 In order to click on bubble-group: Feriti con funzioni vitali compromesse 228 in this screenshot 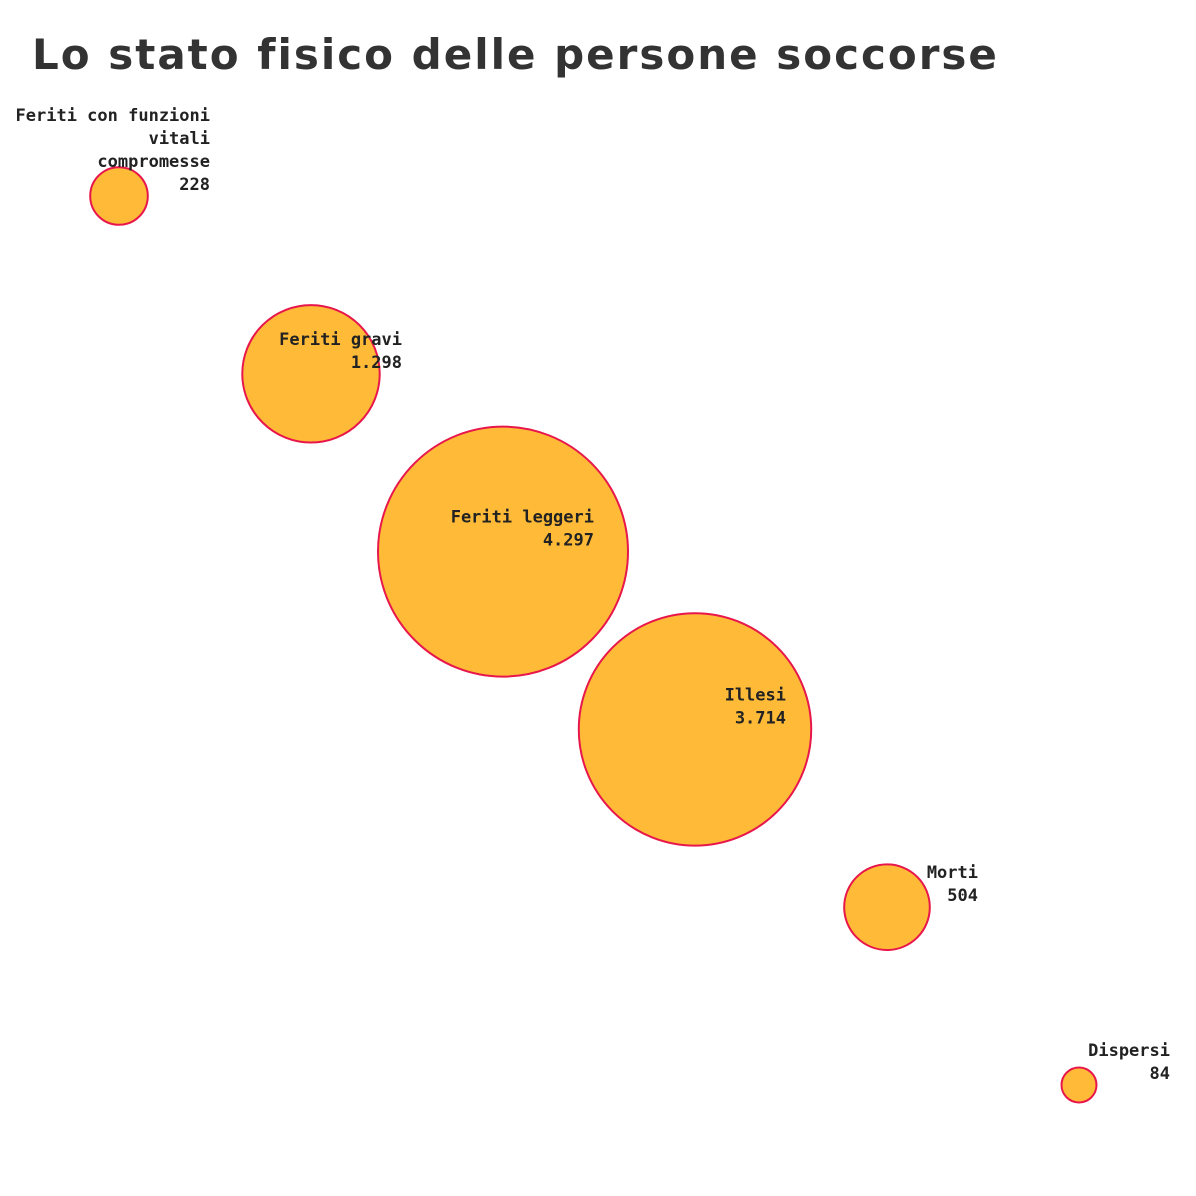, I will do `click(113, 166)`.